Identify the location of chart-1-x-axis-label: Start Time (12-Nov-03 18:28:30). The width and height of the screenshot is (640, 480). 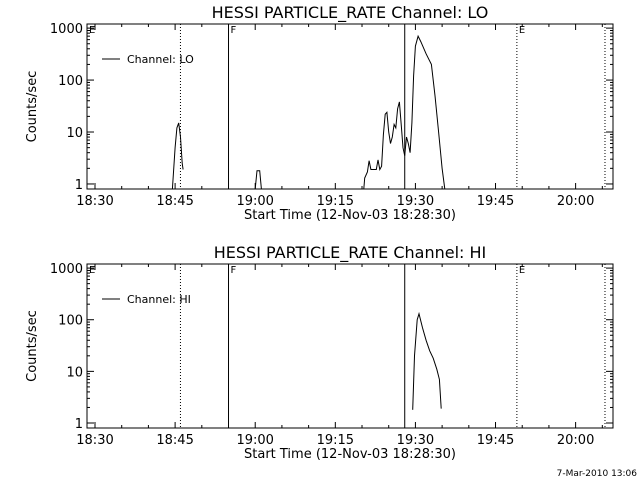
(350, 454).